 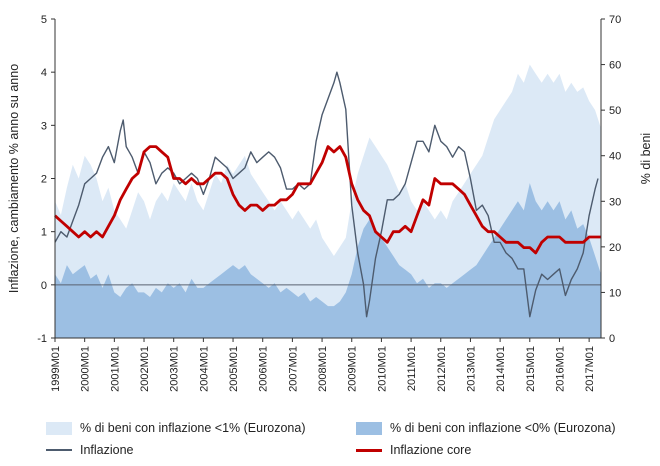 I want to click on legend-item-inflazione-core: Inflazione core, so click(x=413, y=450).